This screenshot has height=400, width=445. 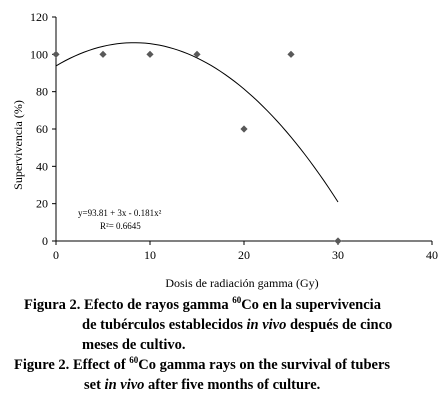 I want to click on x-tick-label: 10, so click(x=150, y=255).